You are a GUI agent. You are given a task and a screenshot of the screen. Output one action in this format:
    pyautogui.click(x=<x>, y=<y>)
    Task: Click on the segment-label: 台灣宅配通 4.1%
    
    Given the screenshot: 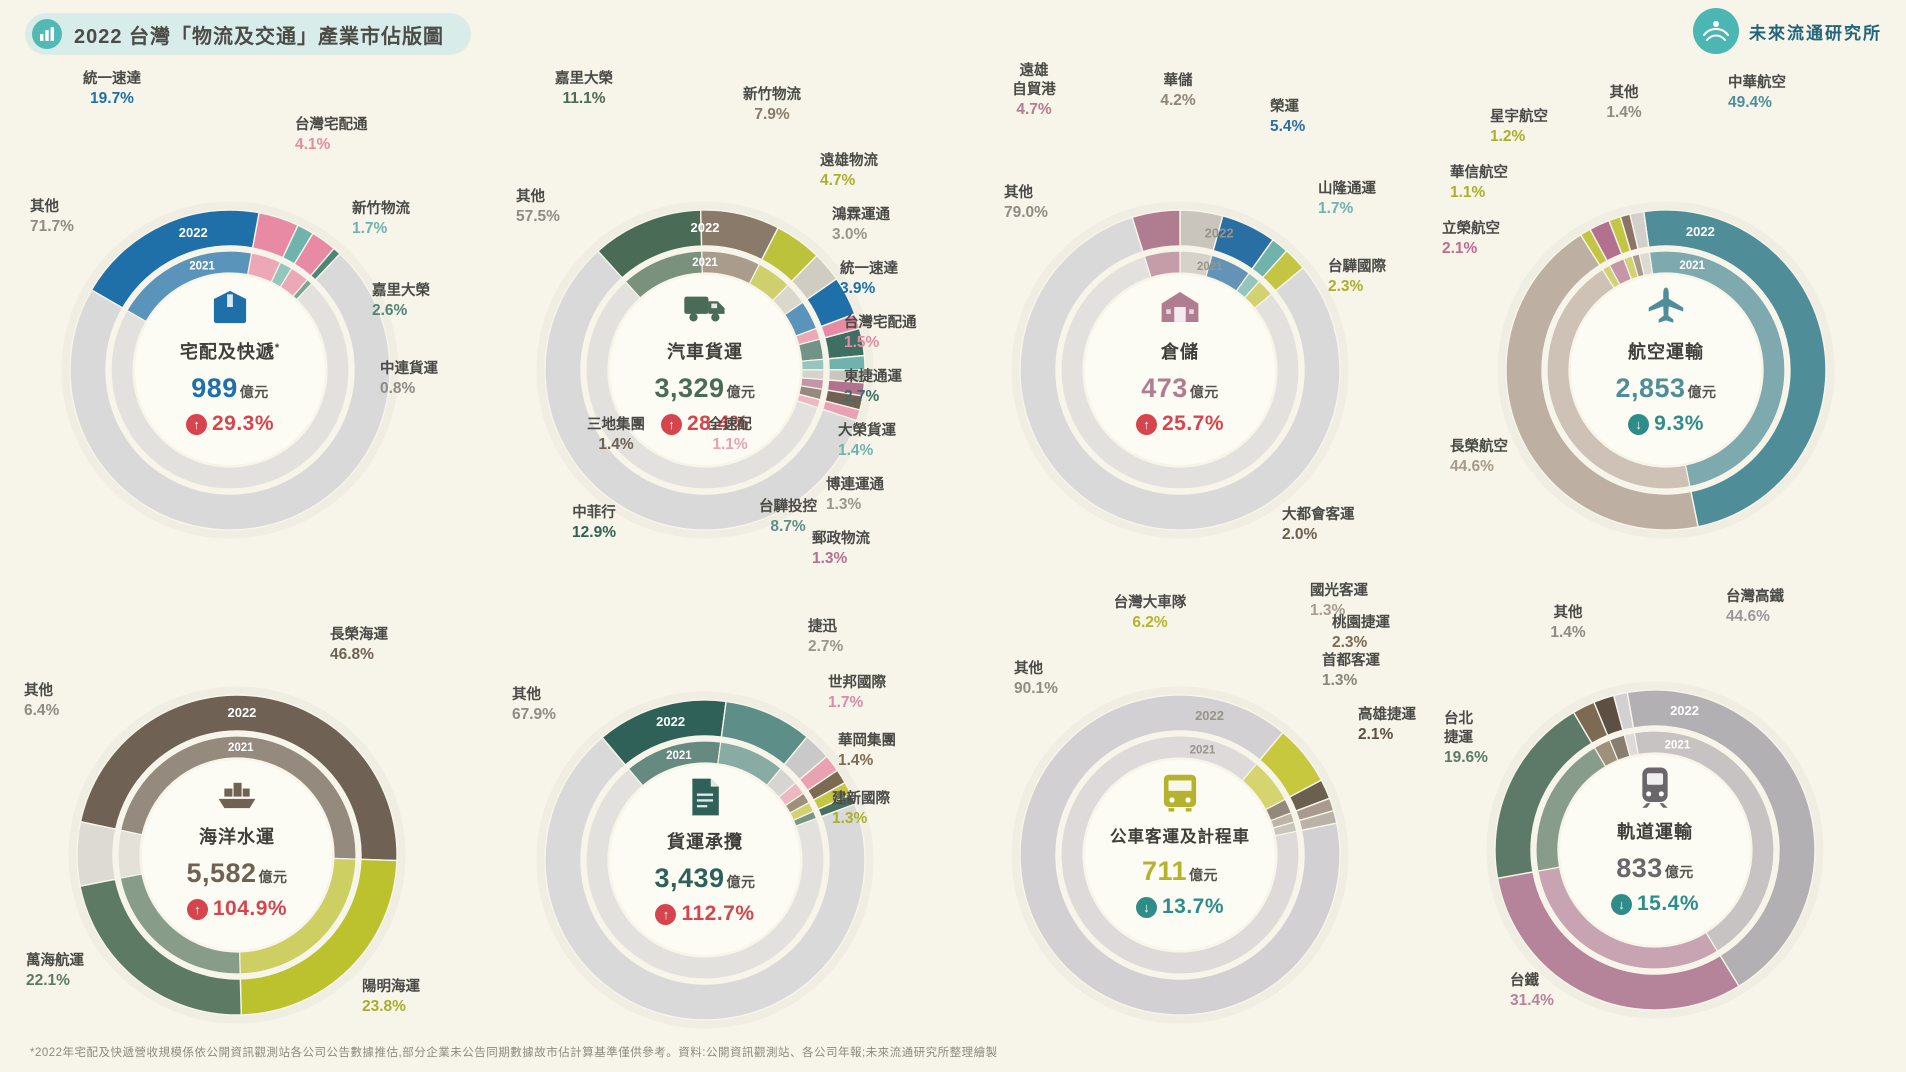 What is the action you would take?
    pyautogui.click(x=331, y=135)
    